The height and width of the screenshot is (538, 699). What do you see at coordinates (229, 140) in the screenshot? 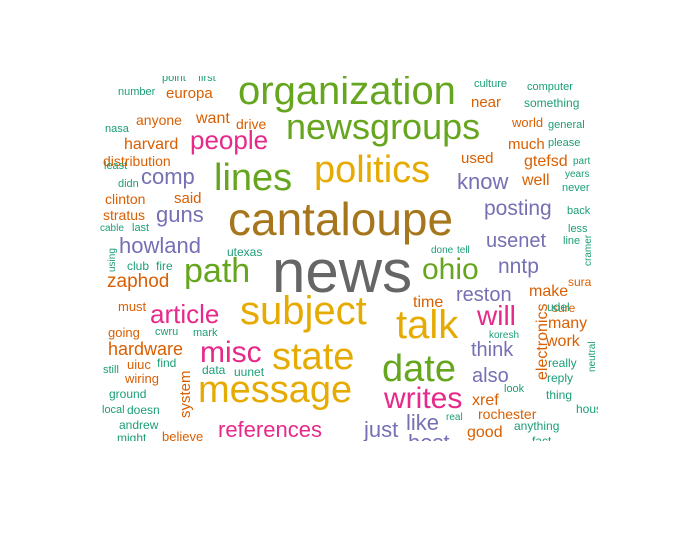
I see `word-people: people` at bounding box center [229, 140].